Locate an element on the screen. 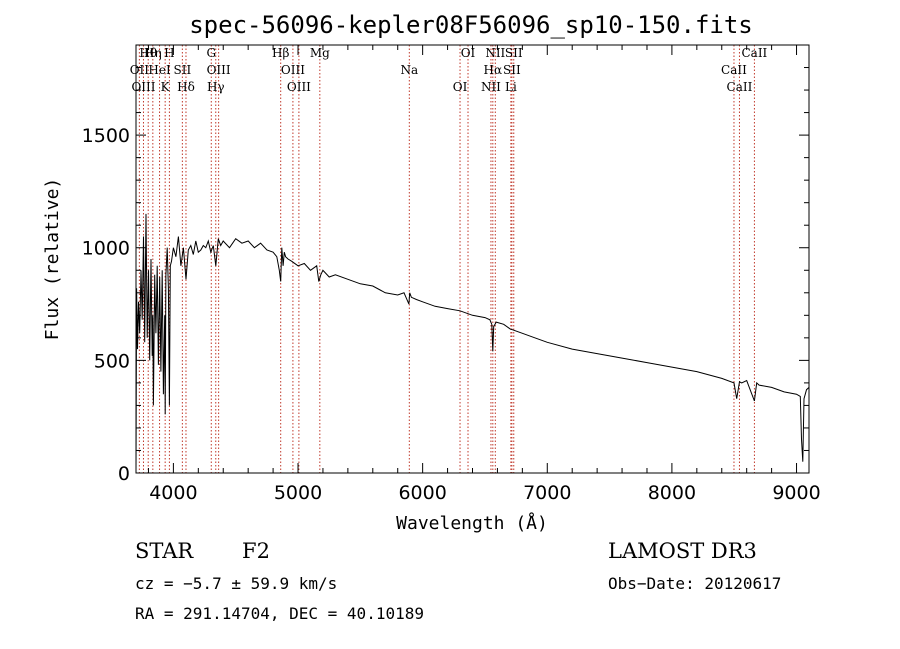 Image resolution: width=900 pixels, height=649 pixels. spectral-line-label: HeI is located at coordinates (159, 70).